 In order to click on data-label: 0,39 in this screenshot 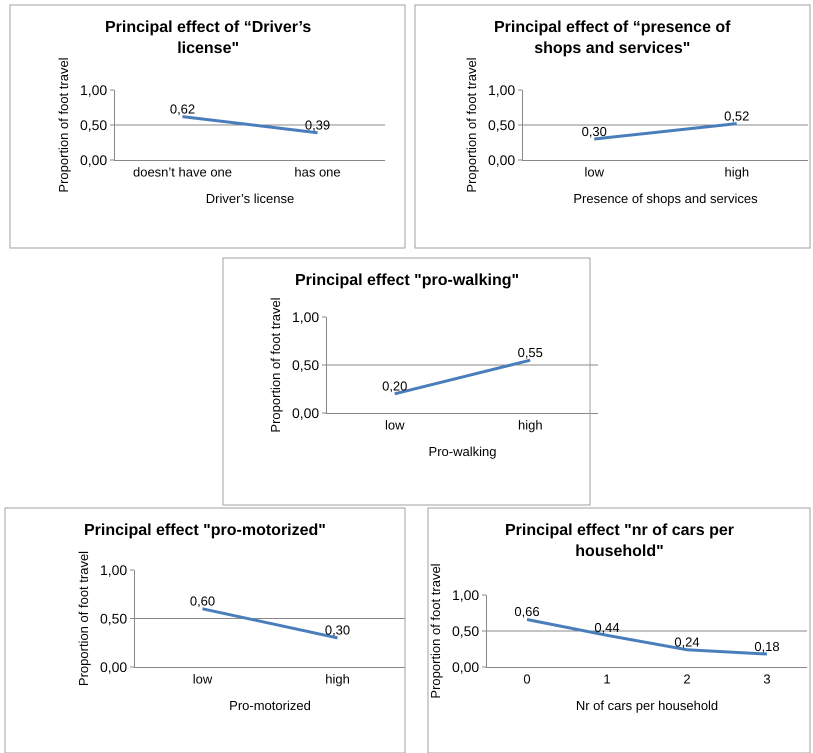, I will do `click(317, 124)`.